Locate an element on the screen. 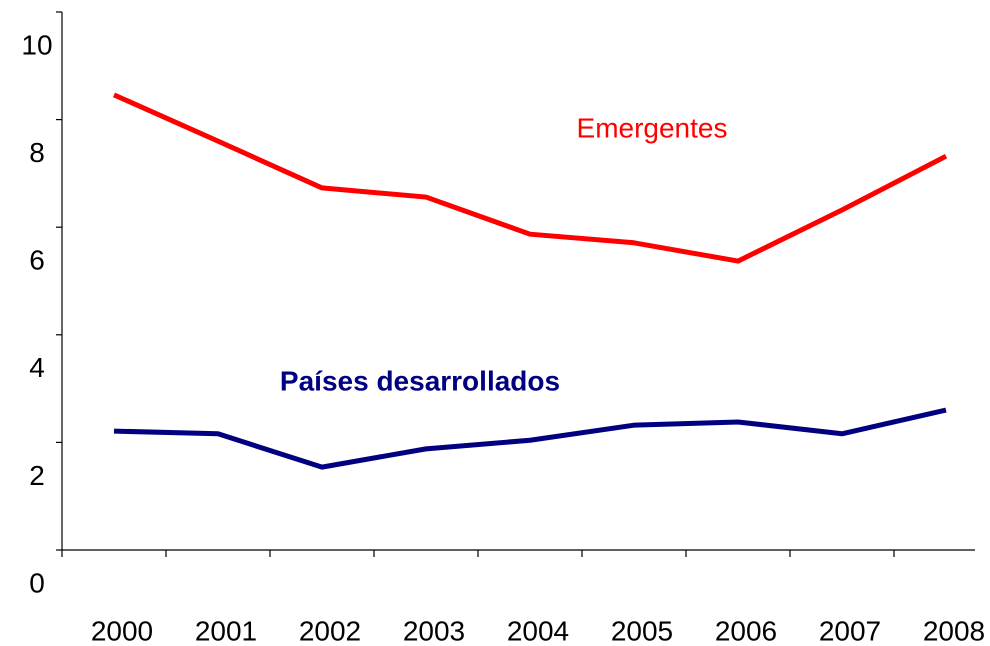 Image resolution: width=990 pixels, height=646 pixels. x-tick-label: 2002 is located at coordinates (330, 630).